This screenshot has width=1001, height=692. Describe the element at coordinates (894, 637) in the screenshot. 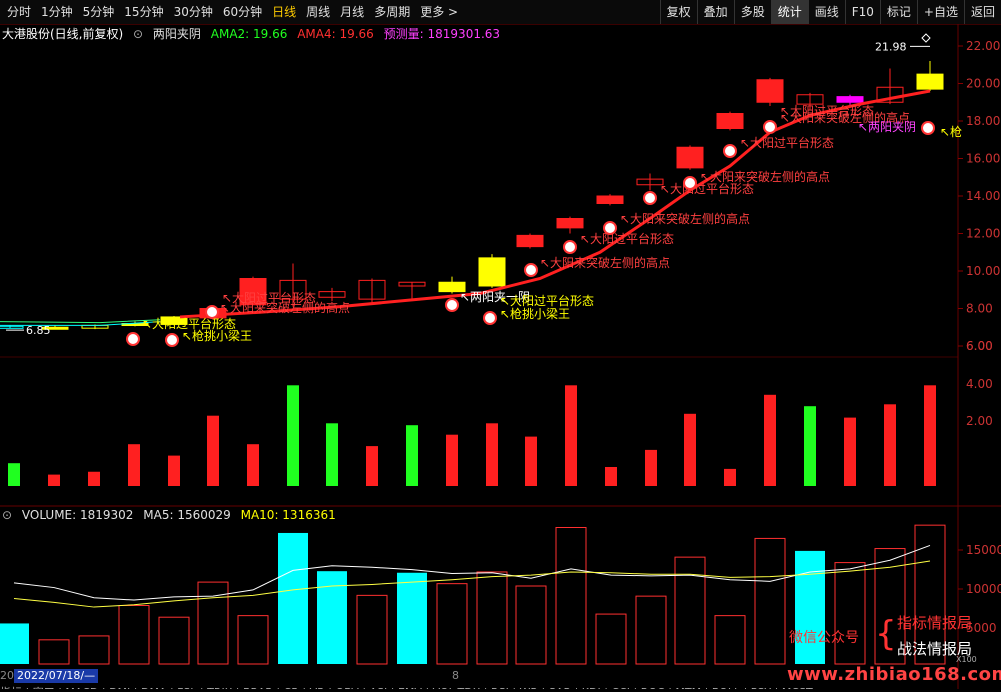

I see `watermark: 微信公众号 { 指标情报局 战法情报局` at that location.